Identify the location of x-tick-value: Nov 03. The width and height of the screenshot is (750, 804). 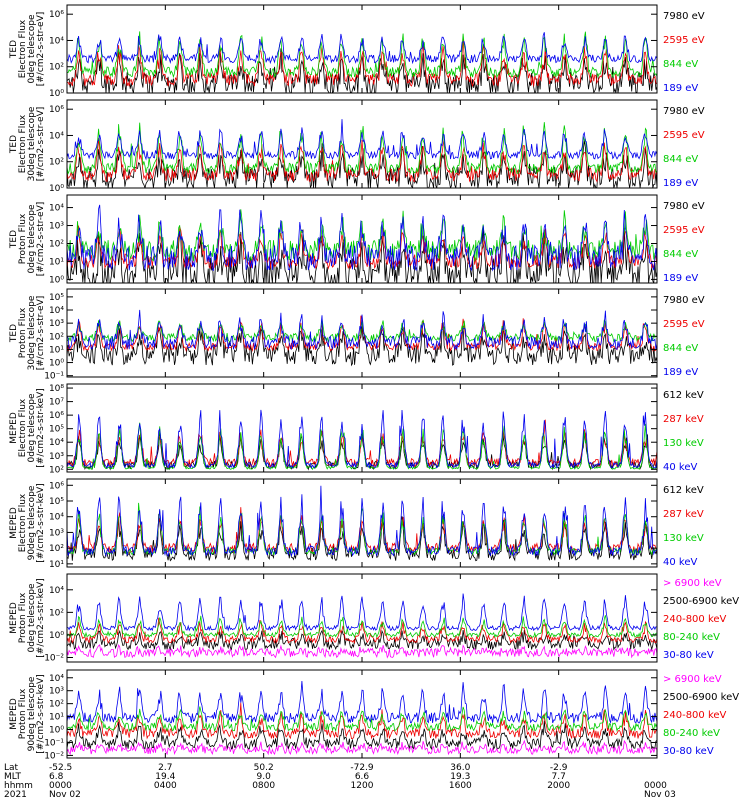
(660, 795).